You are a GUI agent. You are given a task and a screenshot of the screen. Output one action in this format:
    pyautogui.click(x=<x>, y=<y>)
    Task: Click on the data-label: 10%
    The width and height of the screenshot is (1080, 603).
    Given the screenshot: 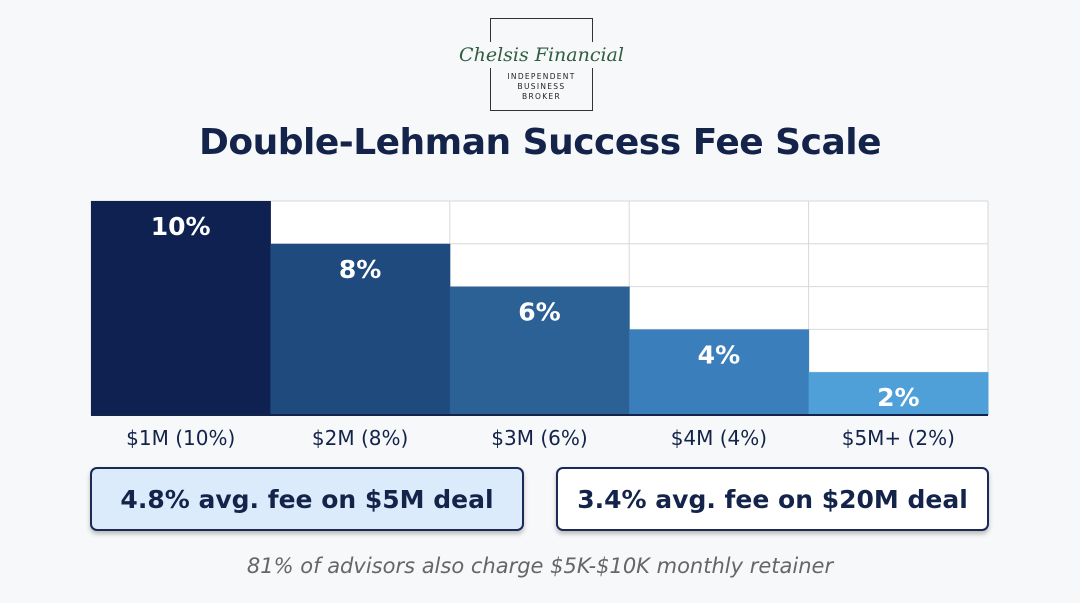 What is the action you would take?
    pyautogui.click(x=181, y=226)
    